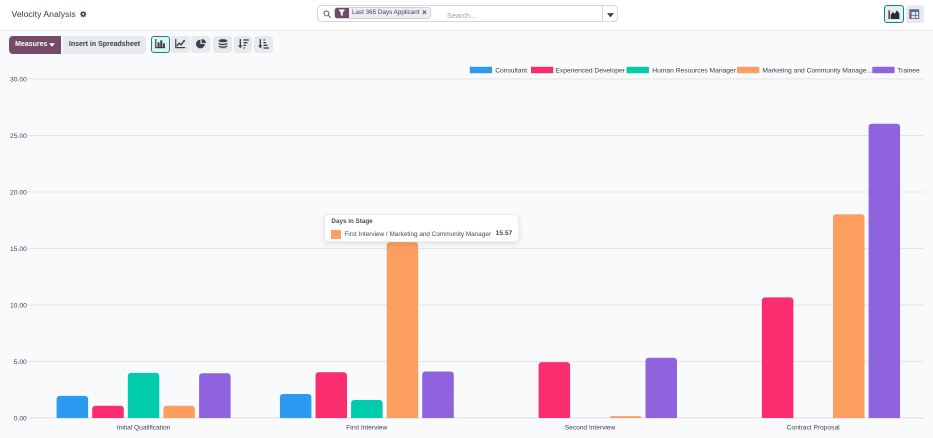 The height and width of the screenshot is (438, 933). What do you see at coordinates (813, 427) in the screenshot?
I see `svg-text: Contract Proposal` at bounding box center [813, 427].